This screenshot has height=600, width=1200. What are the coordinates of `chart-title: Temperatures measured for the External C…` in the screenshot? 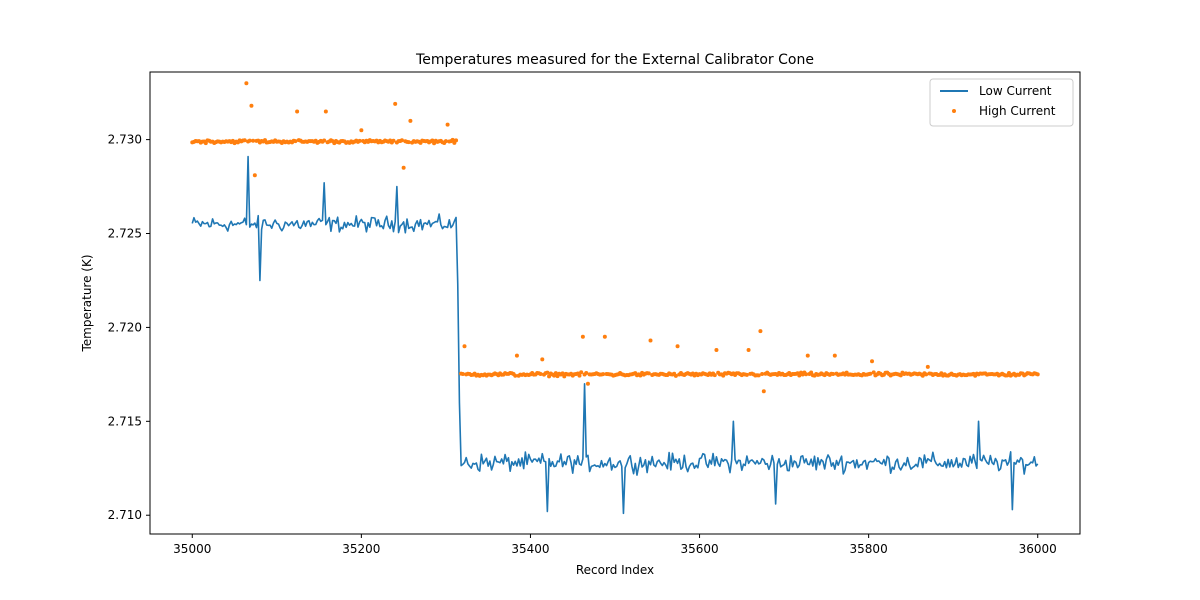 It's located at (614, 60).